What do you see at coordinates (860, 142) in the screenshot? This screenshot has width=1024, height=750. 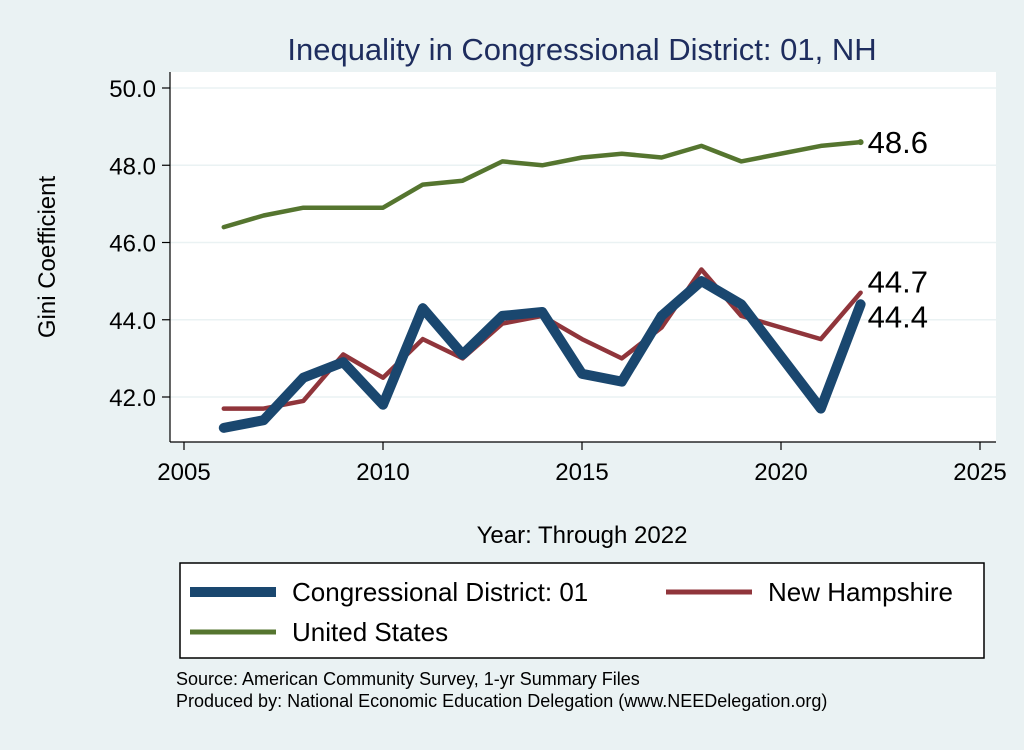 I see `series-endpoint-marker` at bounding box center [860, 142].